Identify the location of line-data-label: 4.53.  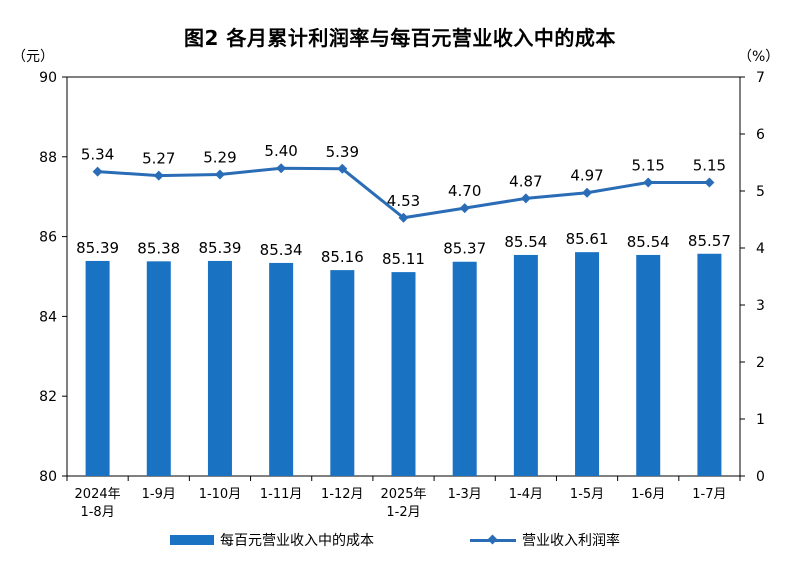
(403, 201).